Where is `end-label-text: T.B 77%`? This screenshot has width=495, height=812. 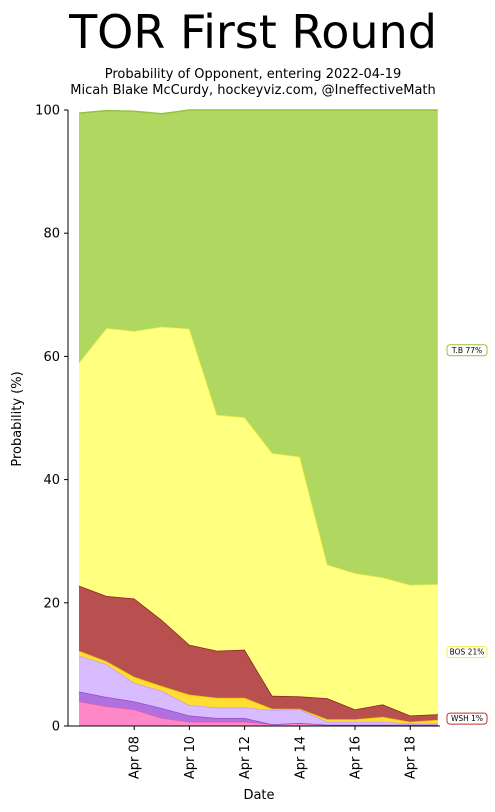 end-label-text: T.B 77% is located at coordinates (466, 350).